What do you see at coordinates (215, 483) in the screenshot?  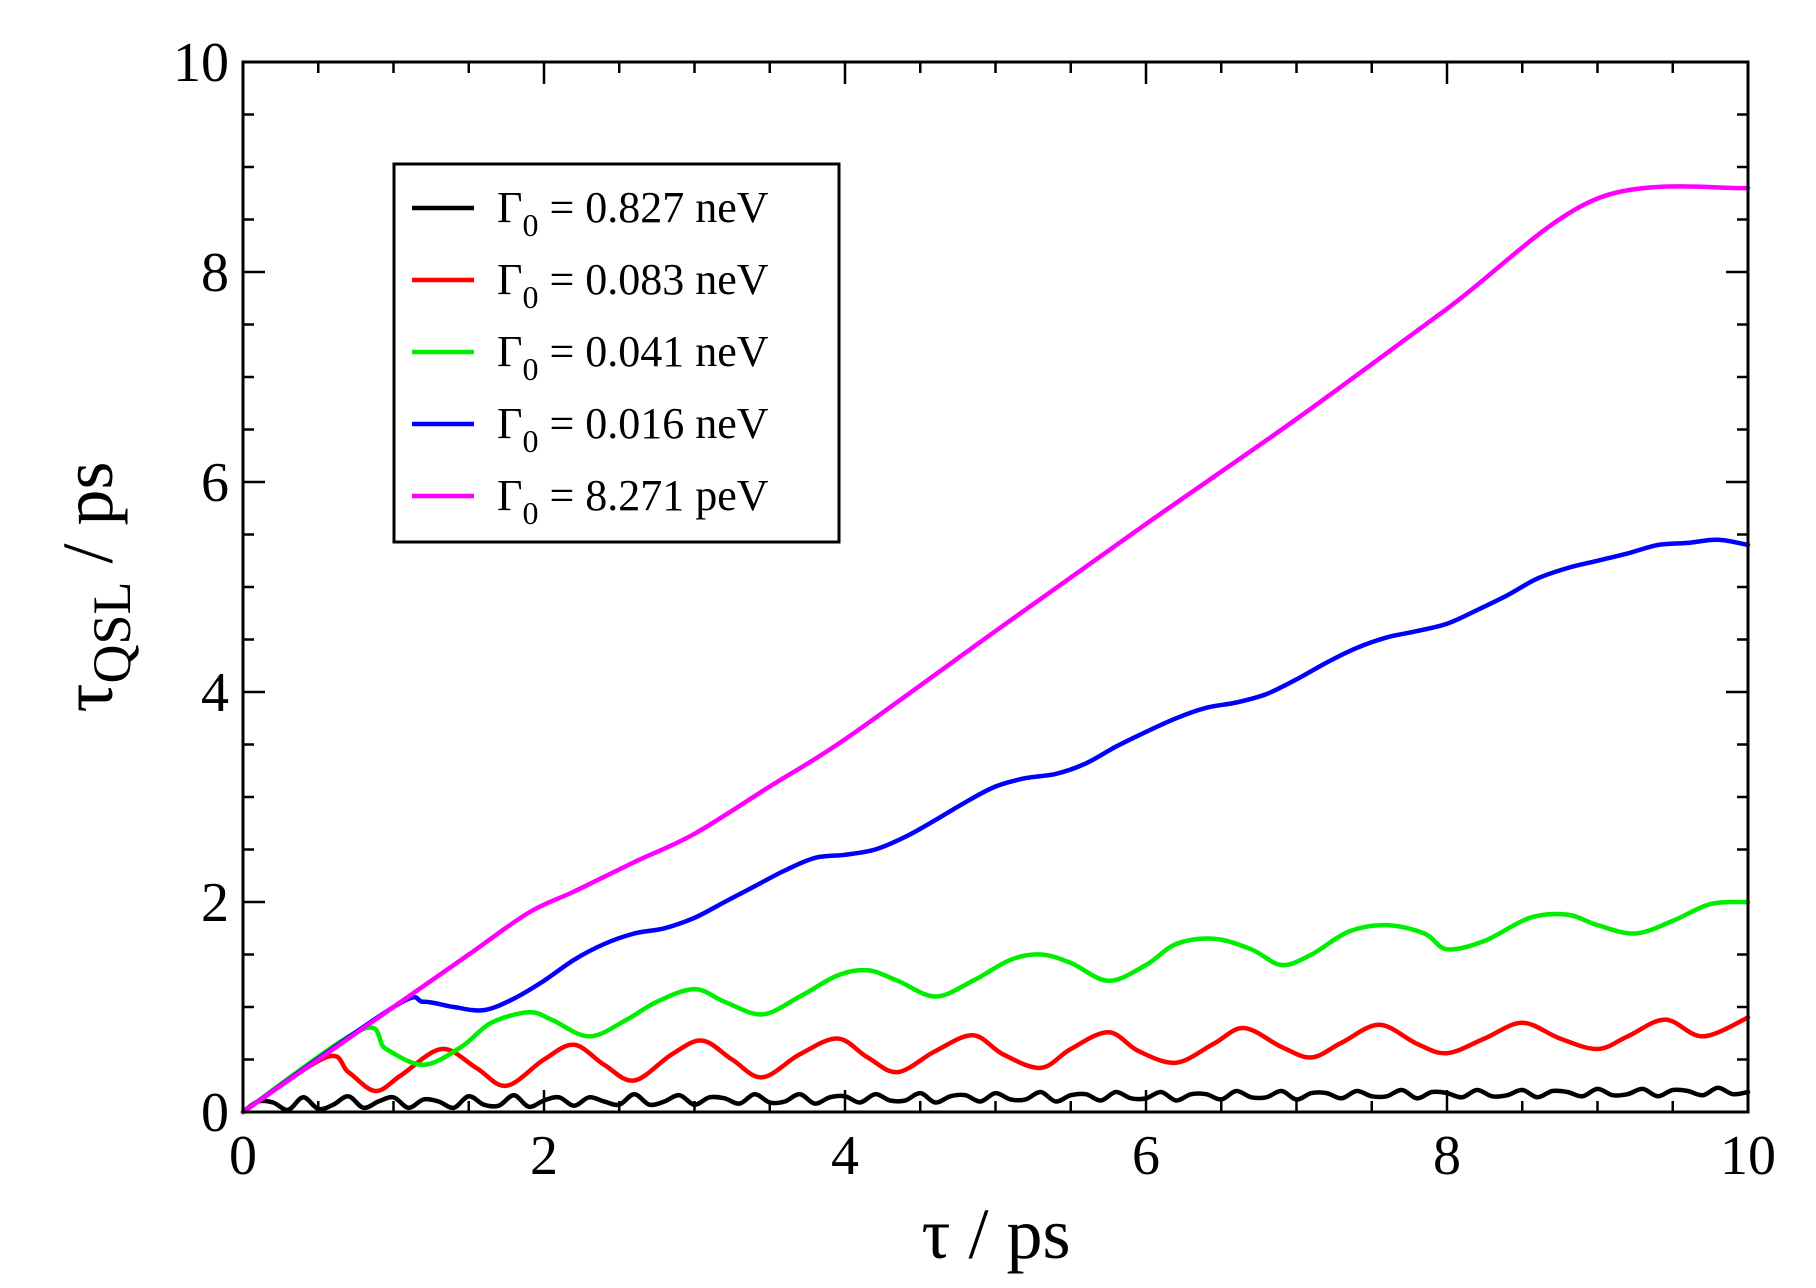 I see `y-tick-label: 6` at bounding box center [215, 483].